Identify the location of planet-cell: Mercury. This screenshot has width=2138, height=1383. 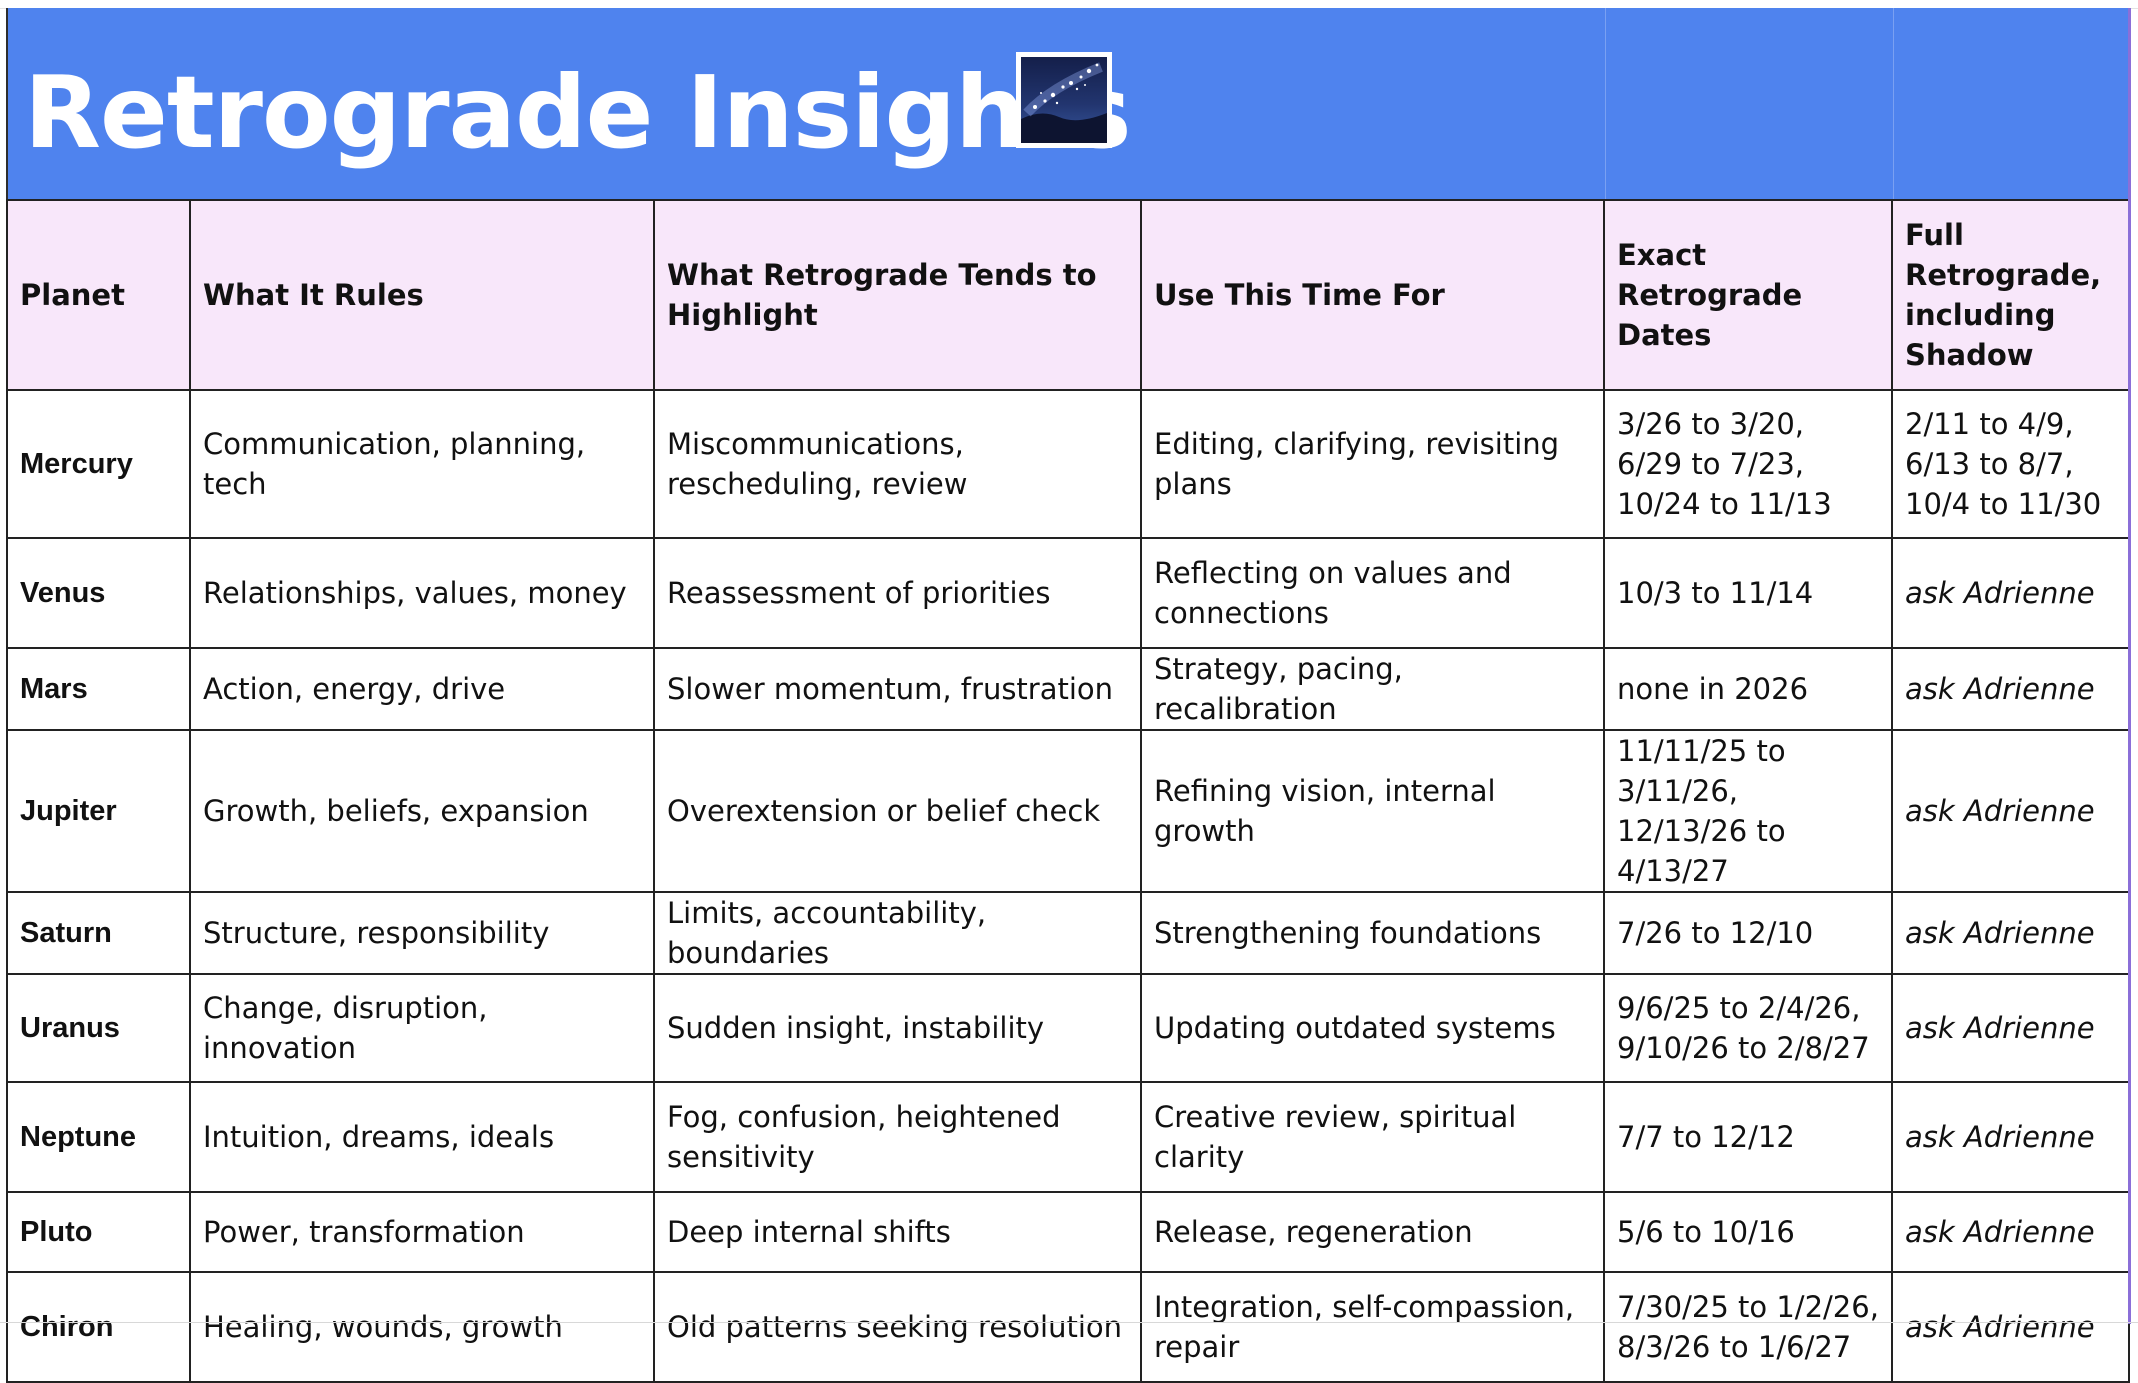
(98, 464).